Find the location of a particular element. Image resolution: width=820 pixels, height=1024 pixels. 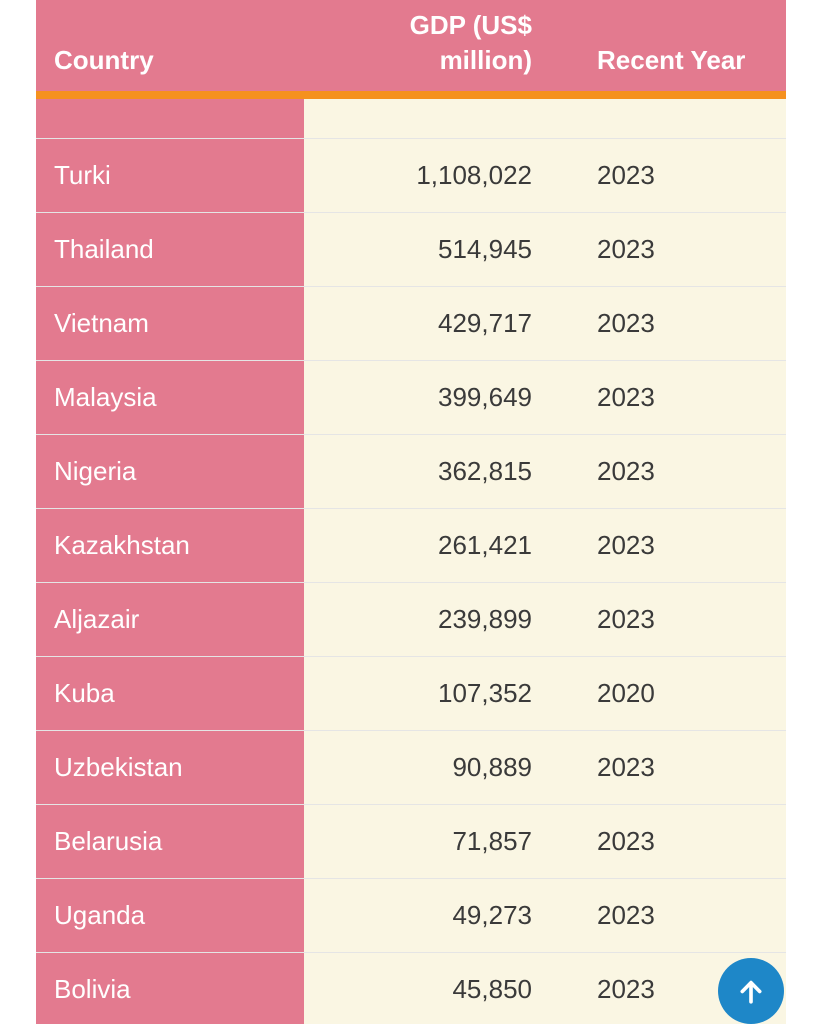

year-cell: 2020 is located at coordinates (666, 693).